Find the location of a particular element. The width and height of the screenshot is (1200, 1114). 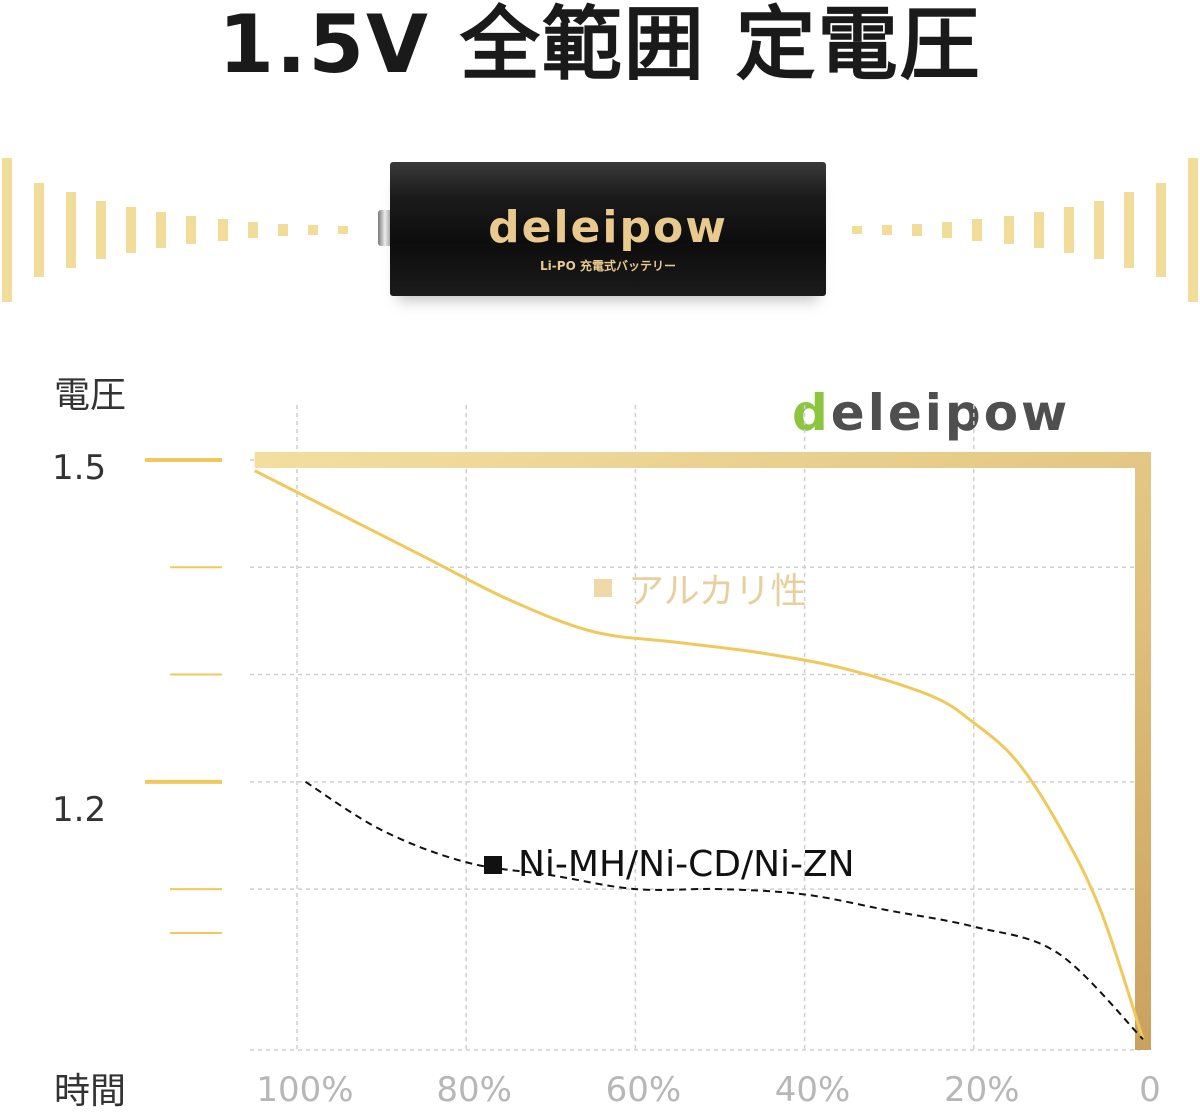

headline: 1.5V 全範囲 定電圧 is located at coordinates (600, 45).